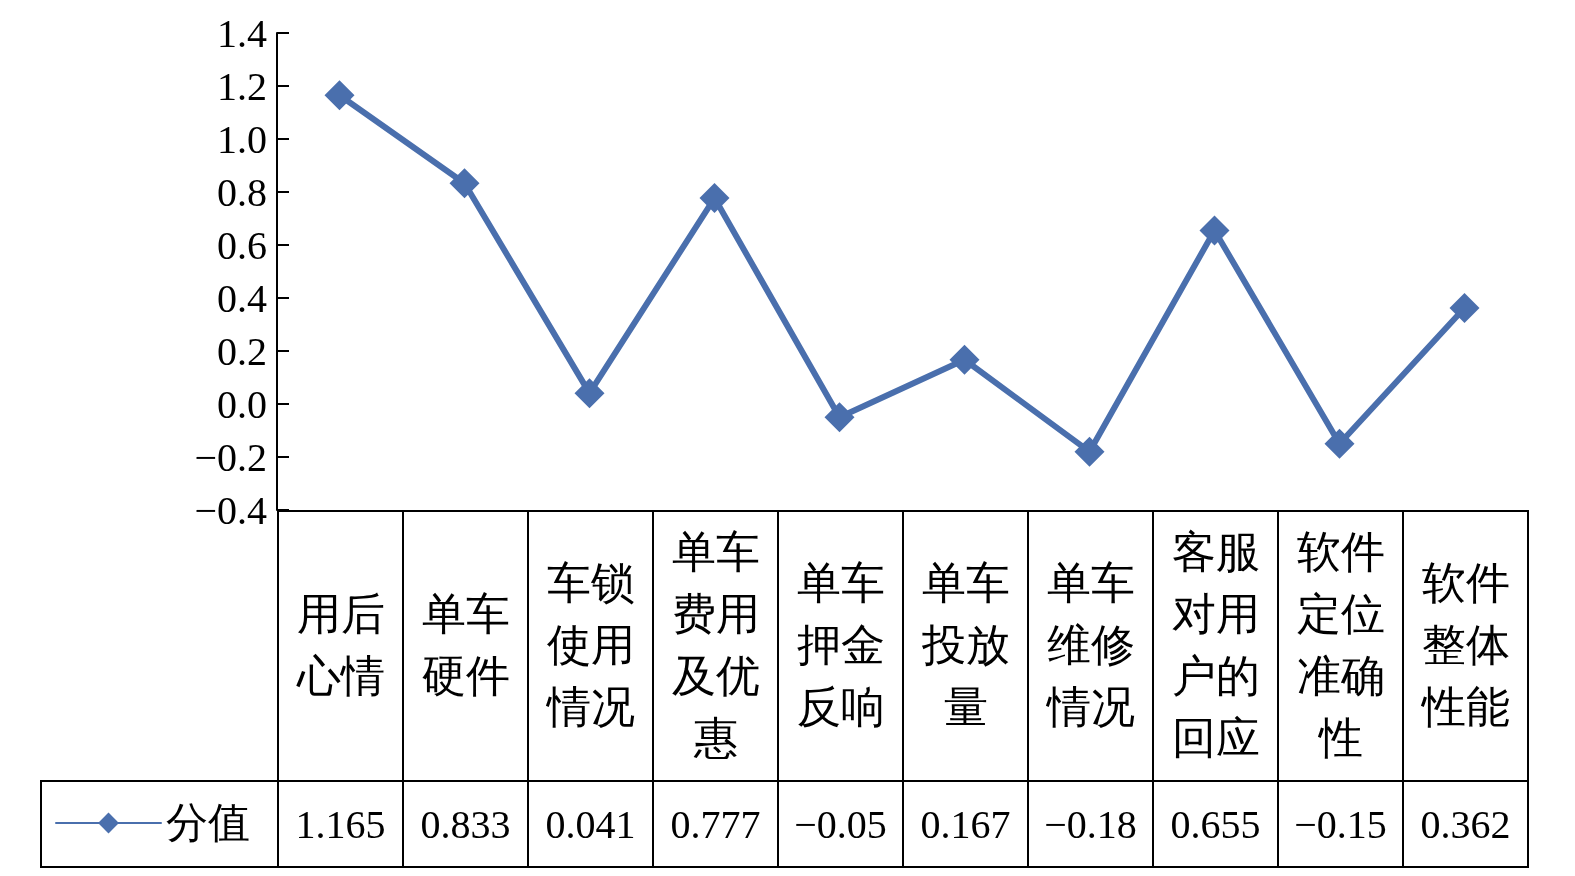 The image size is (1575, 876). What do you see at coordinates (340, 824) in the screenshot?
I see `data-label: 1.165` at bounding box center [340, 824].